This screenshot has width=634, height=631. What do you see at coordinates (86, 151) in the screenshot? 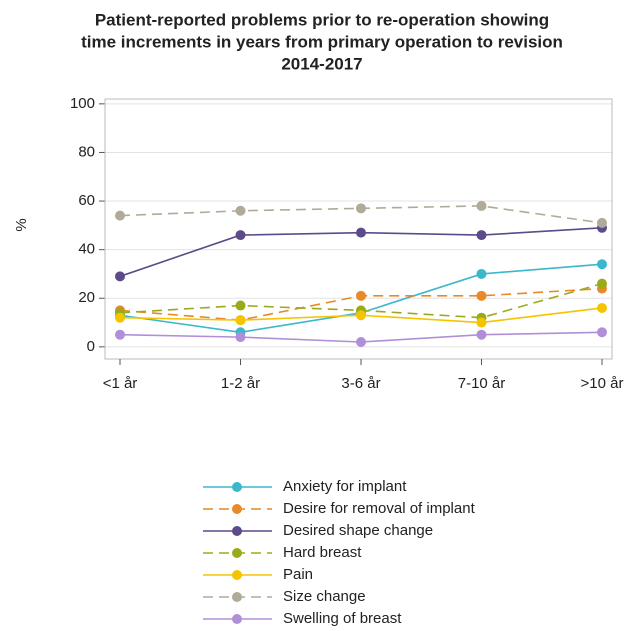
I see `y-tick-label: 80` at bounding box center [86, 151].